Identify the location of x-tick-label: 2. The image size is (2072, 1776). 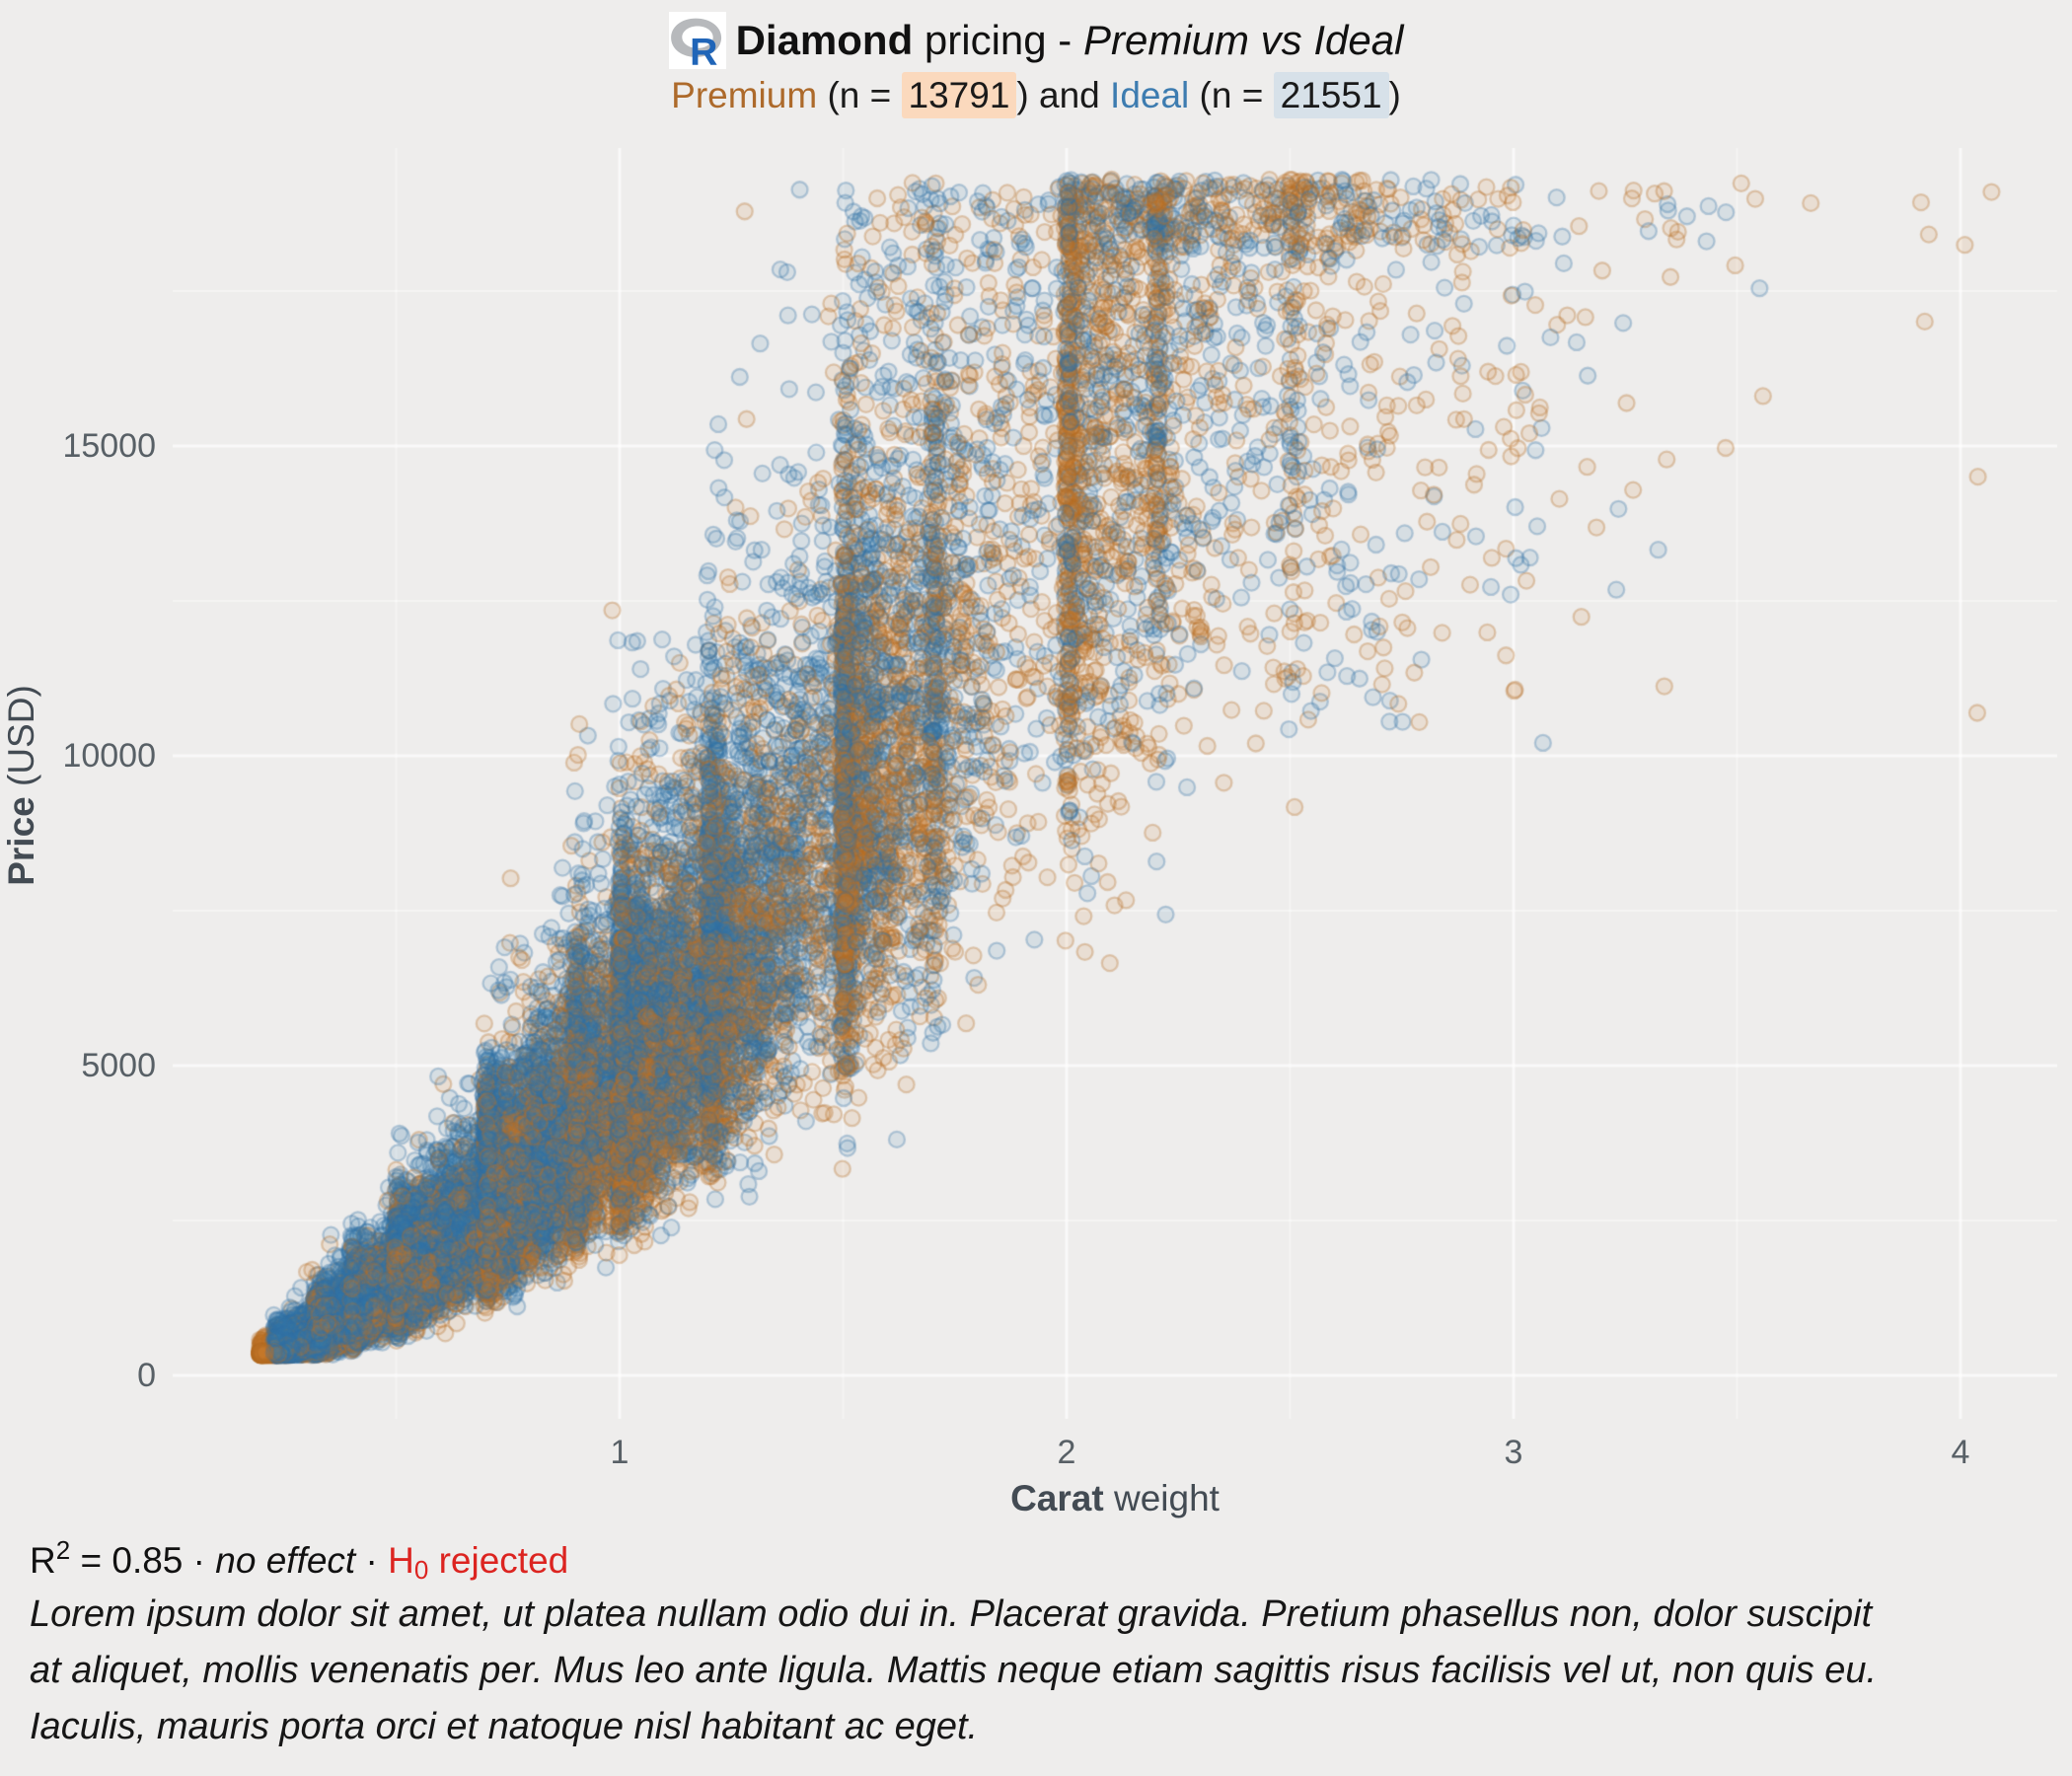
(1067, 1453).